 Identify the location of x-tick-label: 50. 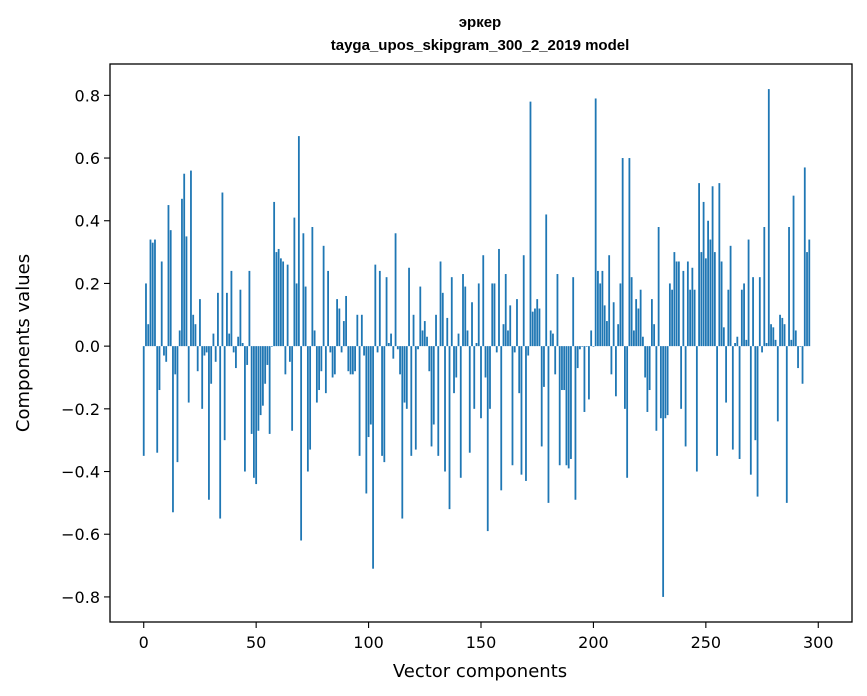
(256, 642).